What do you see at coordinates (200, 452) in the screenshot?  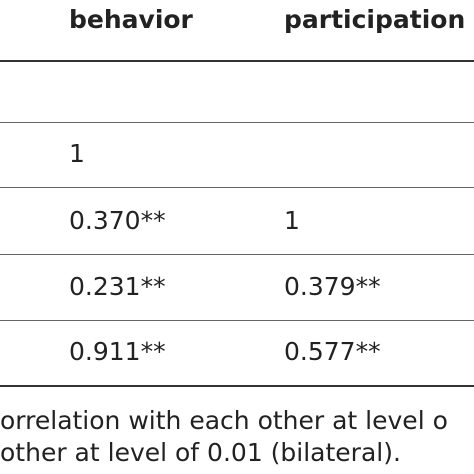 I see `table-note-line: other at level of 0.01 (bilateral).` at bounding box center [200, 452].